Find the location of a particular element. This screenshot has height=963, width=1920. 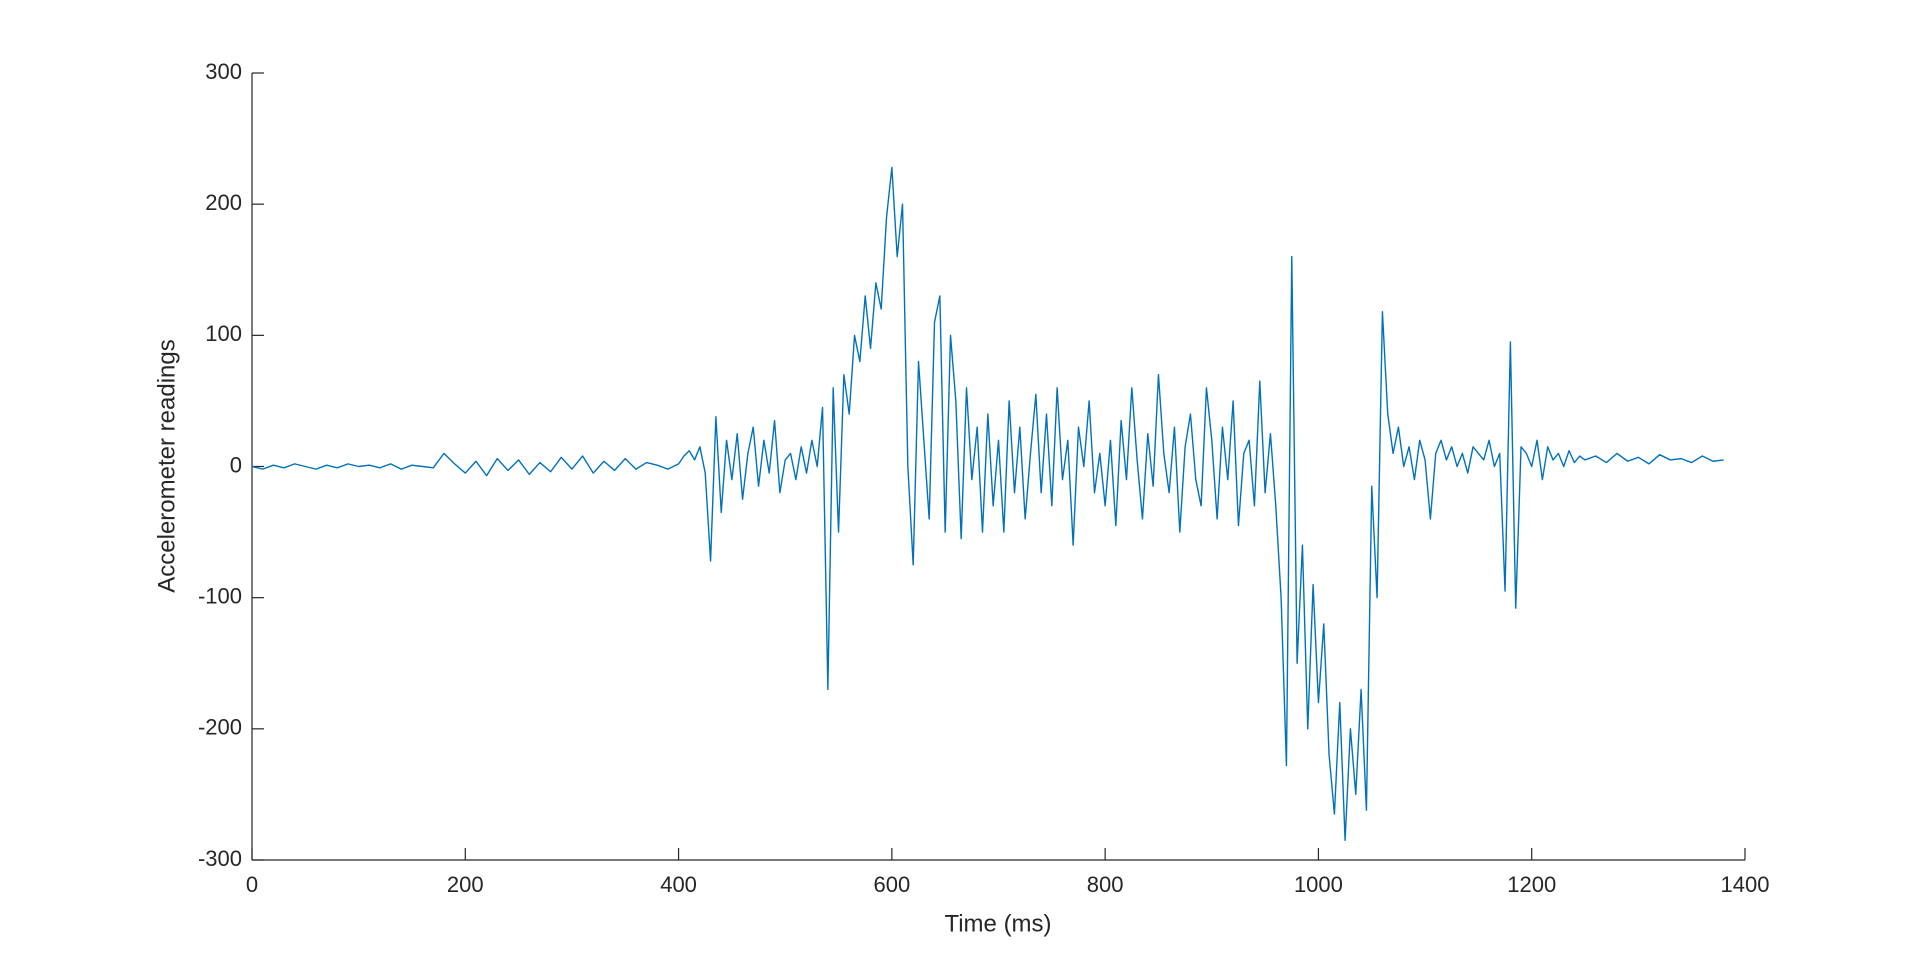

x-axis-label: Time (ms) is located at coordinates (997, 923).